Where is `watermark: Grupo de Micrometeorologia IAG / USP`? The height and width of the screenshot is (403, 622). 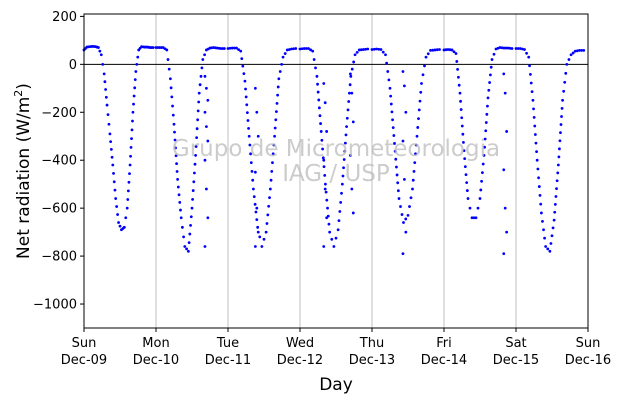 watermark: Grupo de Micrometeorologia IAG / USP is located at coordinates (336, 161).